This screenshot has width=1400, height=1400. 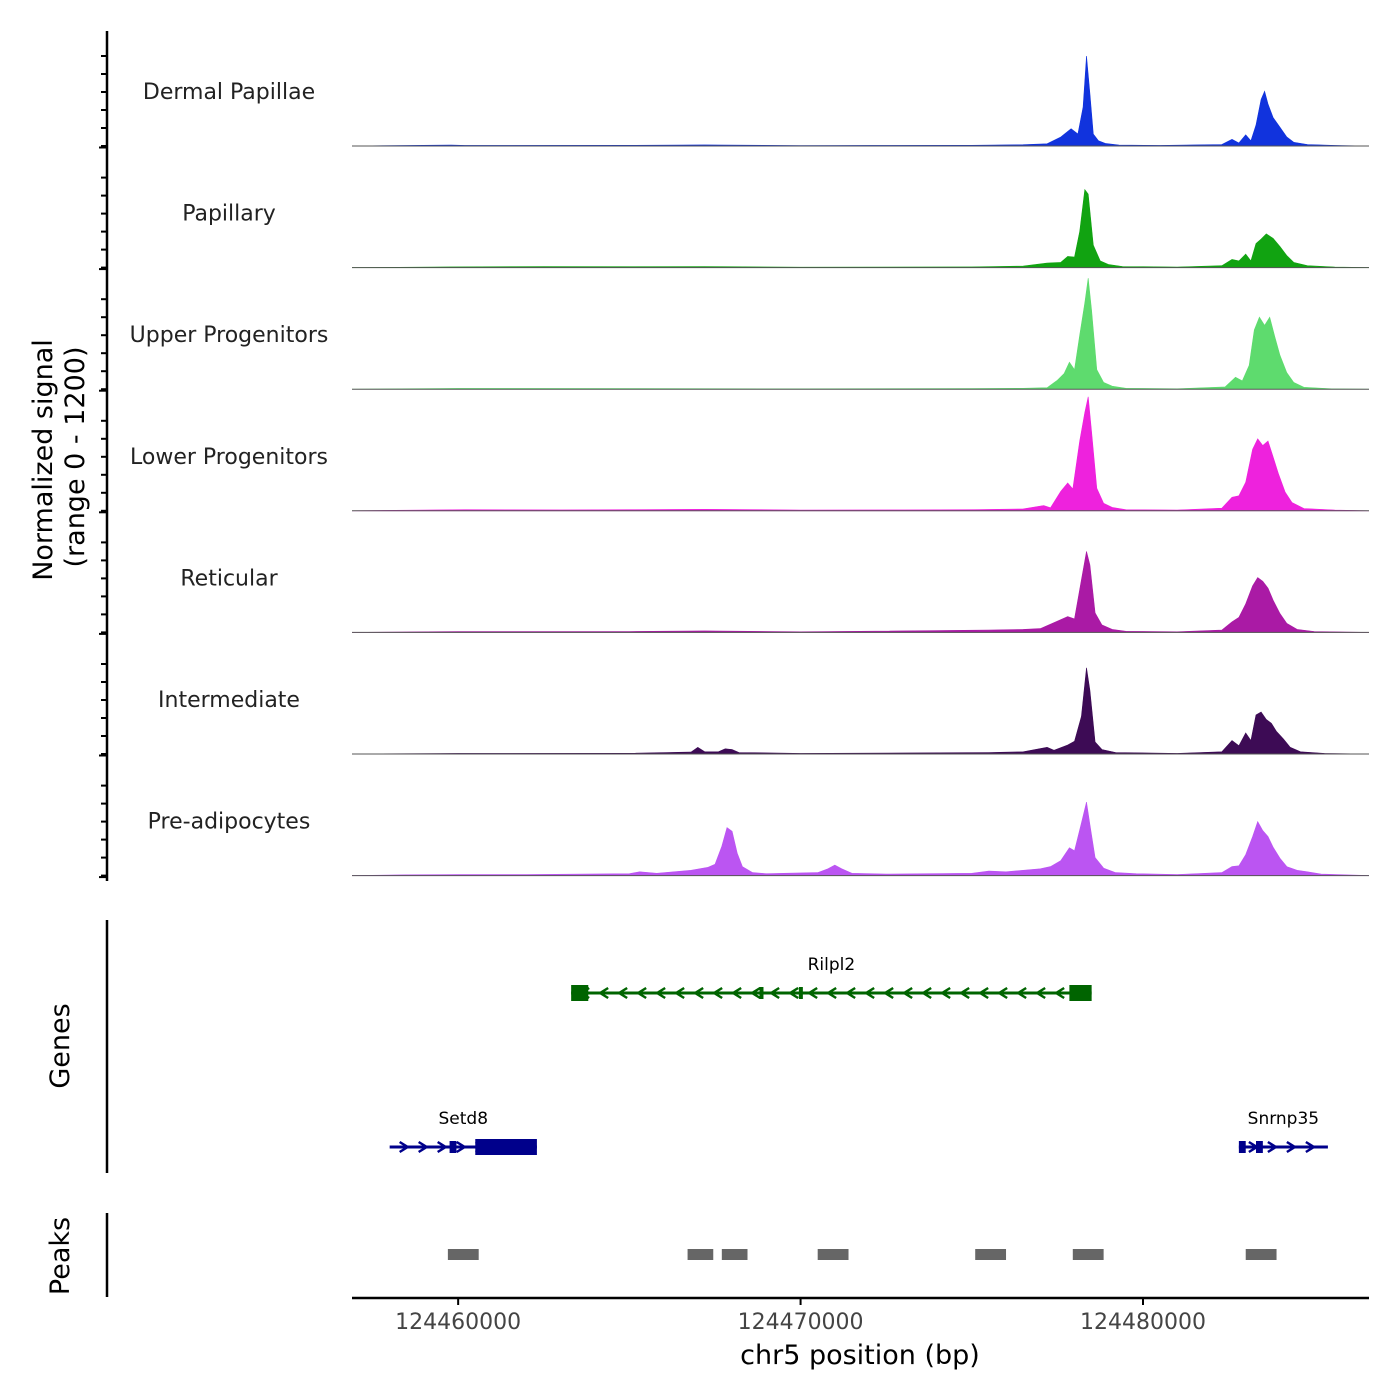 I want to click on signal-area-papillary, so click(x=860, y=228).